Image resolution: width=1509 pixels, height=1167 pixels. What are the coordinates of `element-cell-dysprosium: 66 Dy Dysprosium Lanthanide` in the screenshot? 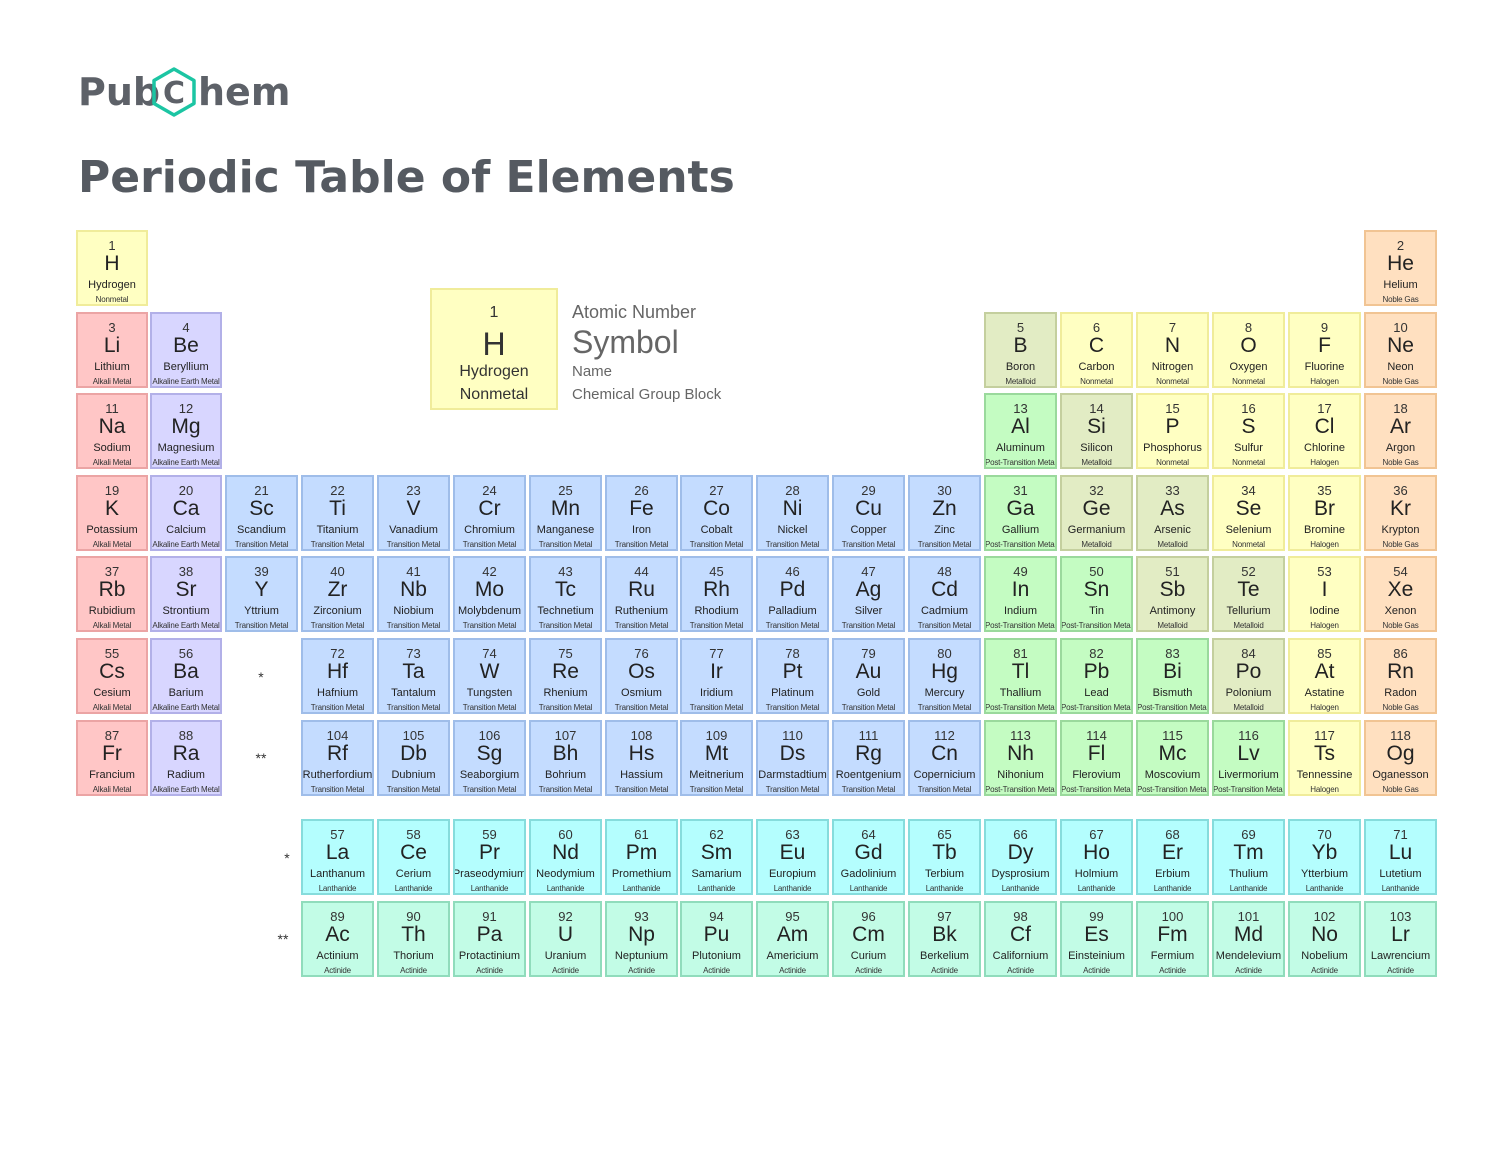 It's located at (1020, 857).